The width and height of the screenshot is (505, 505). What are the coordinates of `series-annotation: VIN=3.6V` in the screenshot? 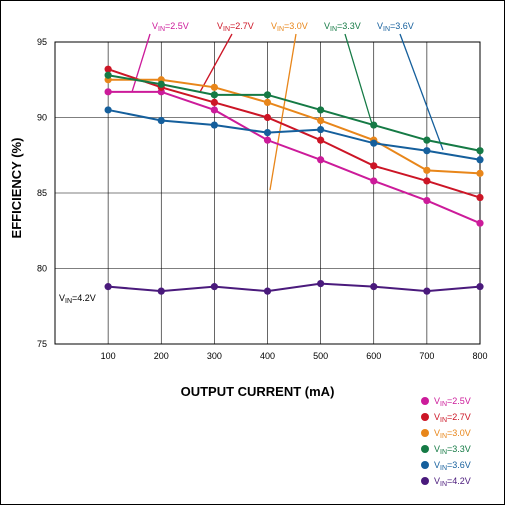 It's located at (395, 27).